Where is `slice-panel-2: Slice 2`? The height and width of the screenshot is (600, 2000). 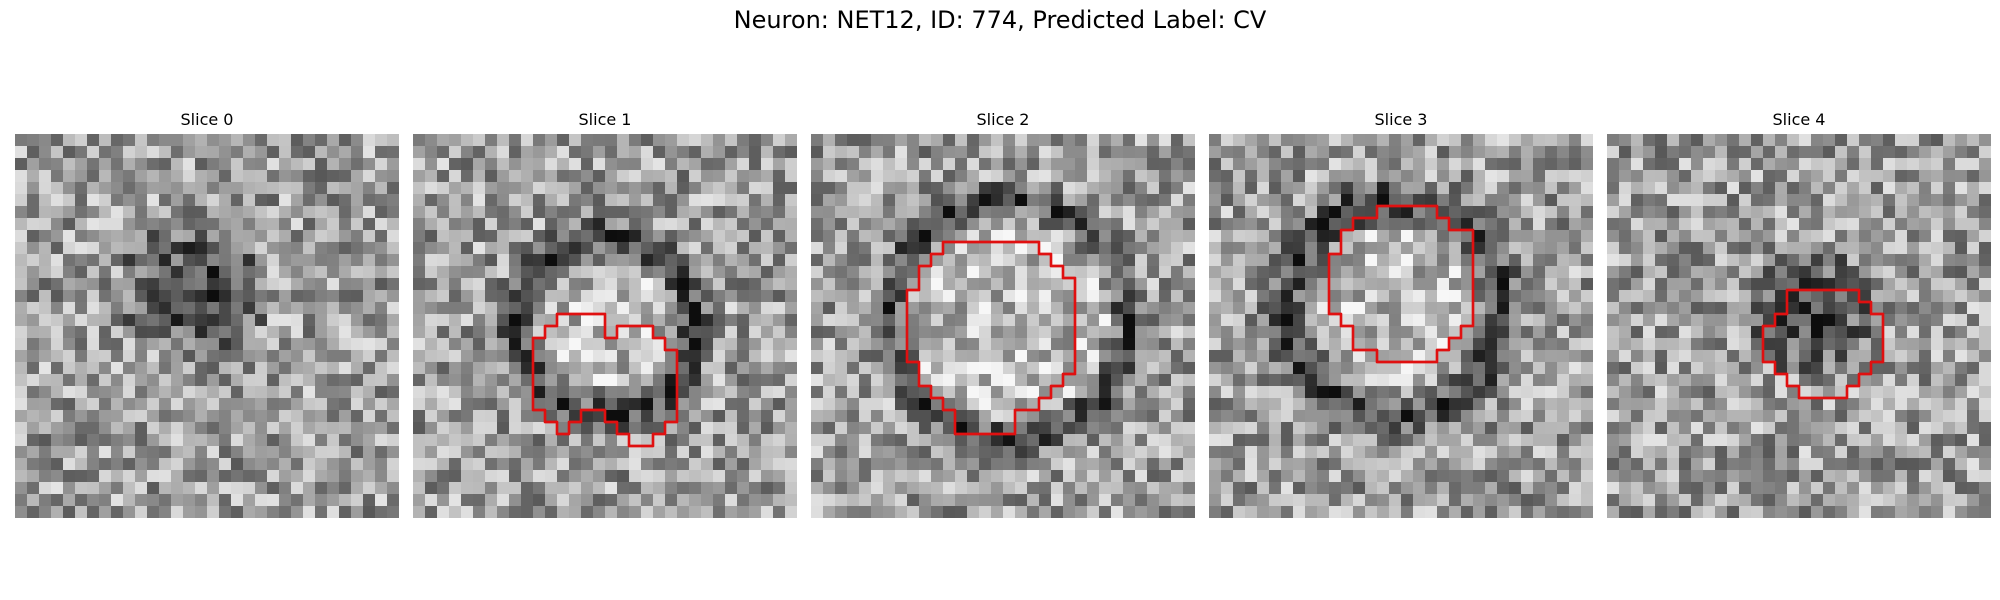 slice-panel-2: Slice 2 is located at coordinates (1003, 314).